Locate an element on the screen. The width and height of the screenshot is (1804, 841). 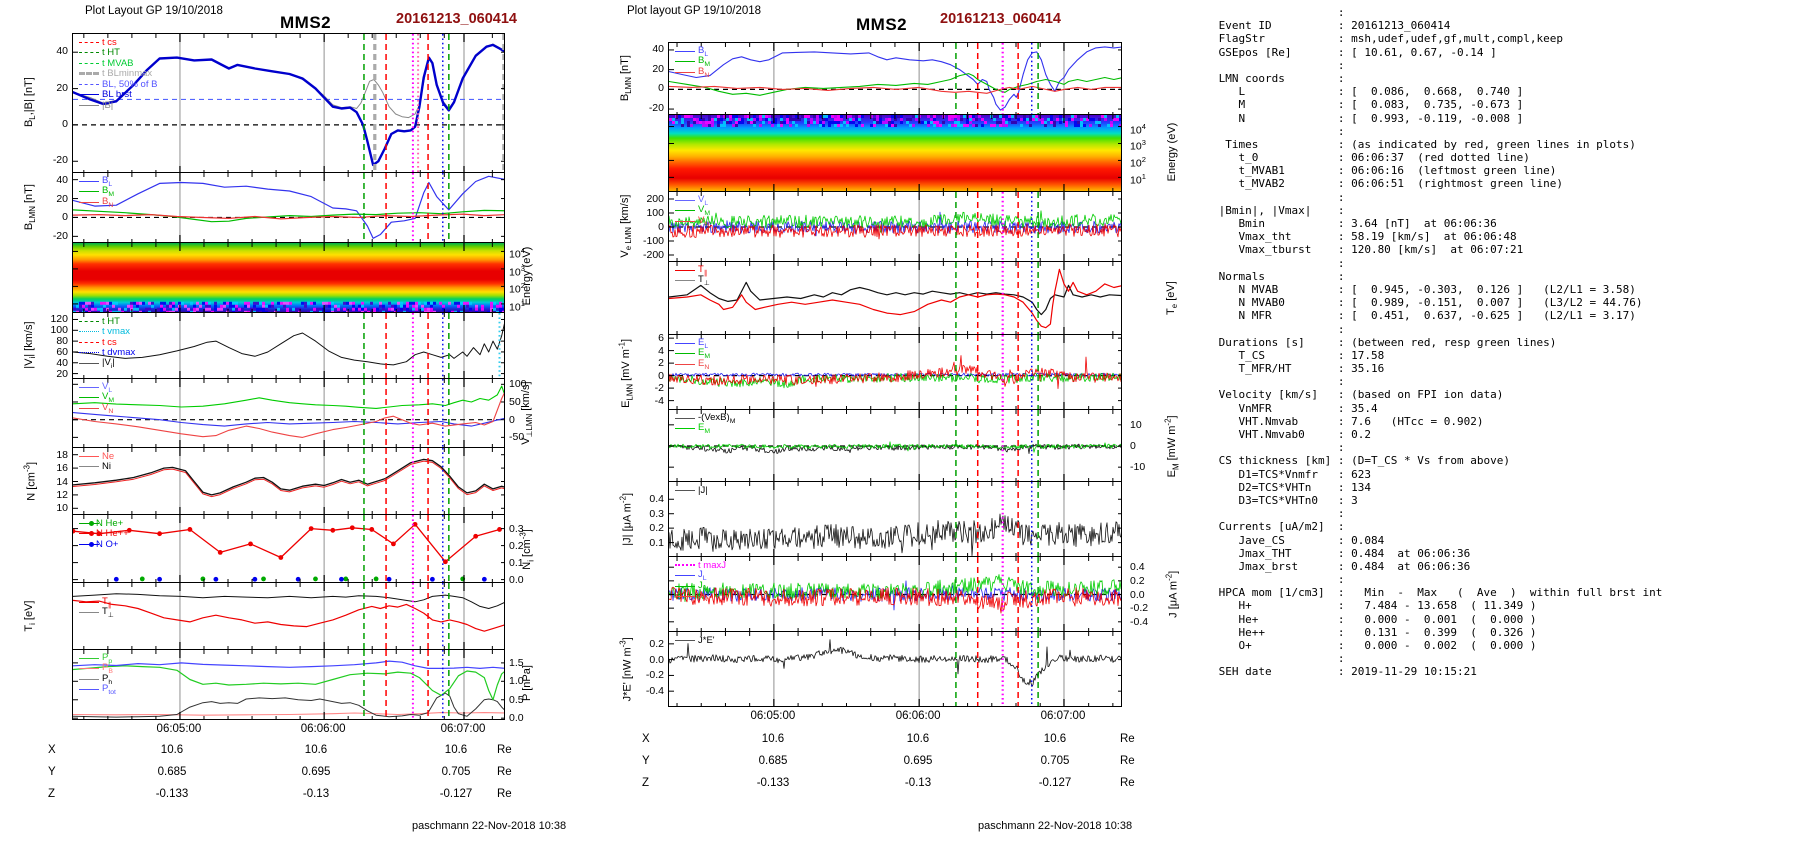
info-line: D1=TCS*Vnmfr : 623 is located at coordinates (1291, 474).